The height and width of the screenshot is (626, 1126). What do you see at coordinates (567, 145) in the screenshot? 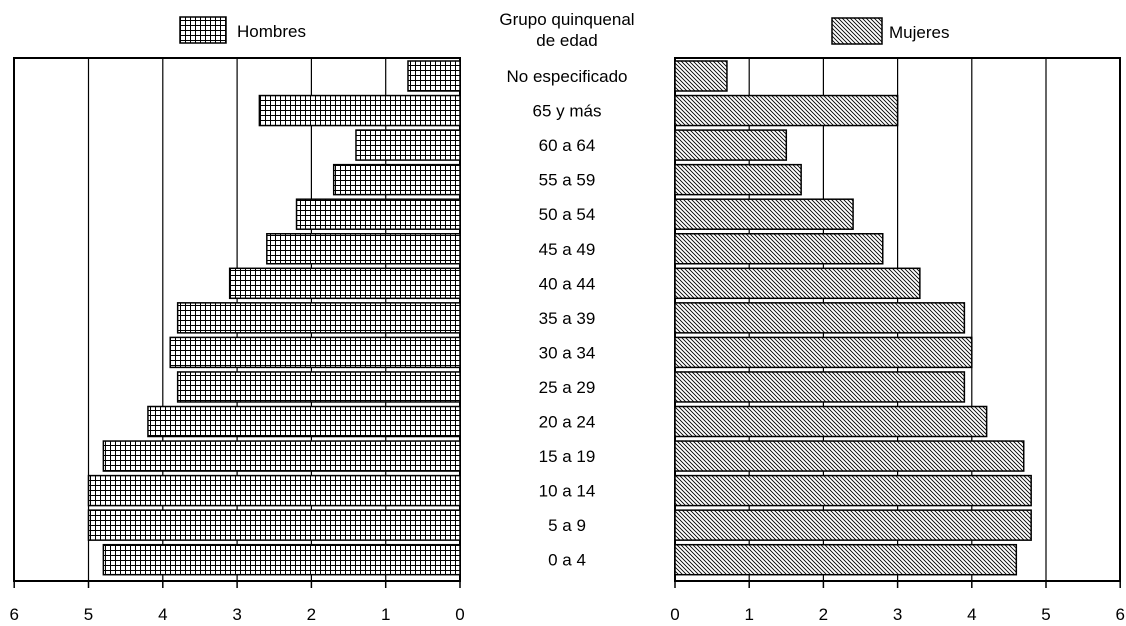
I see `age-group-label: 60 a 64` at bounding box center [567, 145].